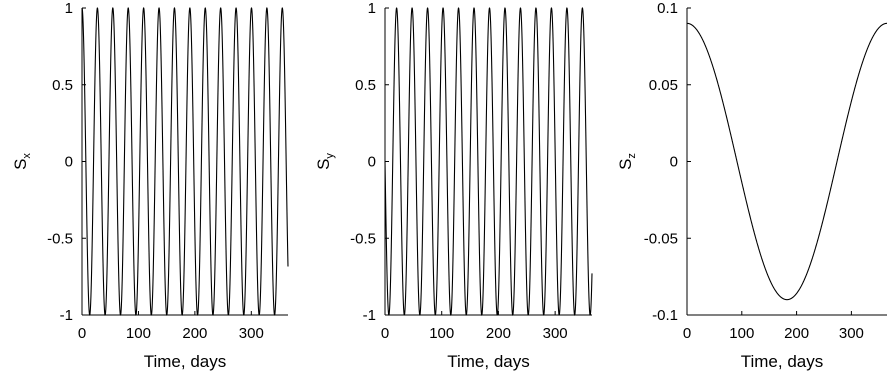 The width and height of the screenshot is (887, 382). What do you see at coordinates (665, 315) in the screenshot?
I see `y-tick-label: -0.1` at bounding box center [665, 315].